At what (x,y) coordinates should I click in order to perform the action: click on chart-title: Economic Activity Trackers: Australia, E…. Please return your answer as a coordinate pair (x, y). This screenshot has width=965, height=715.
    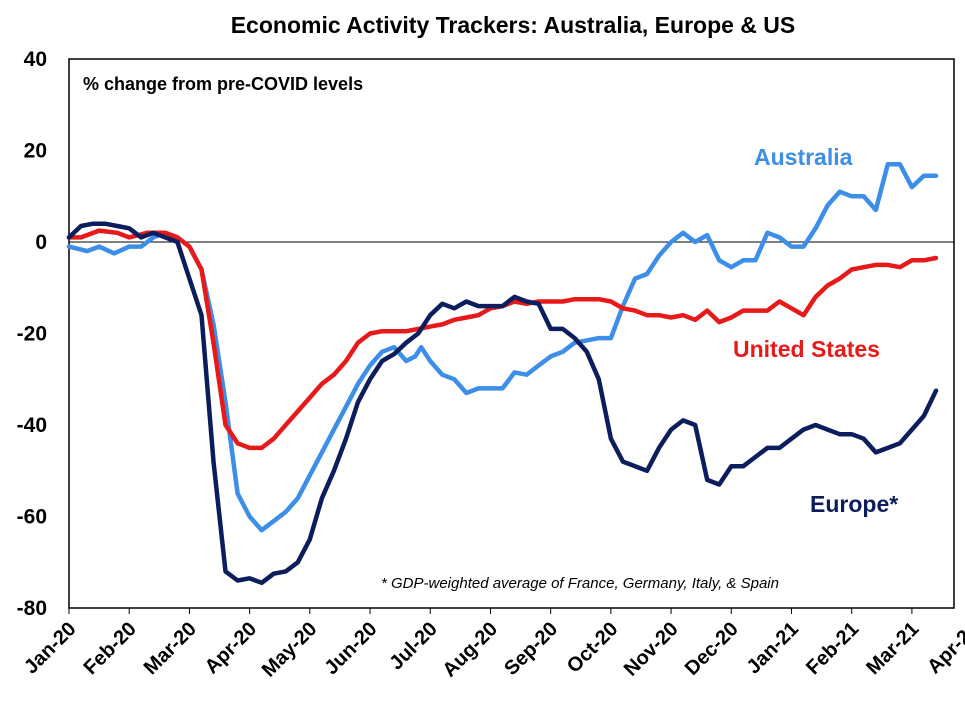
    Looking at the image, I should click on (513, 25).